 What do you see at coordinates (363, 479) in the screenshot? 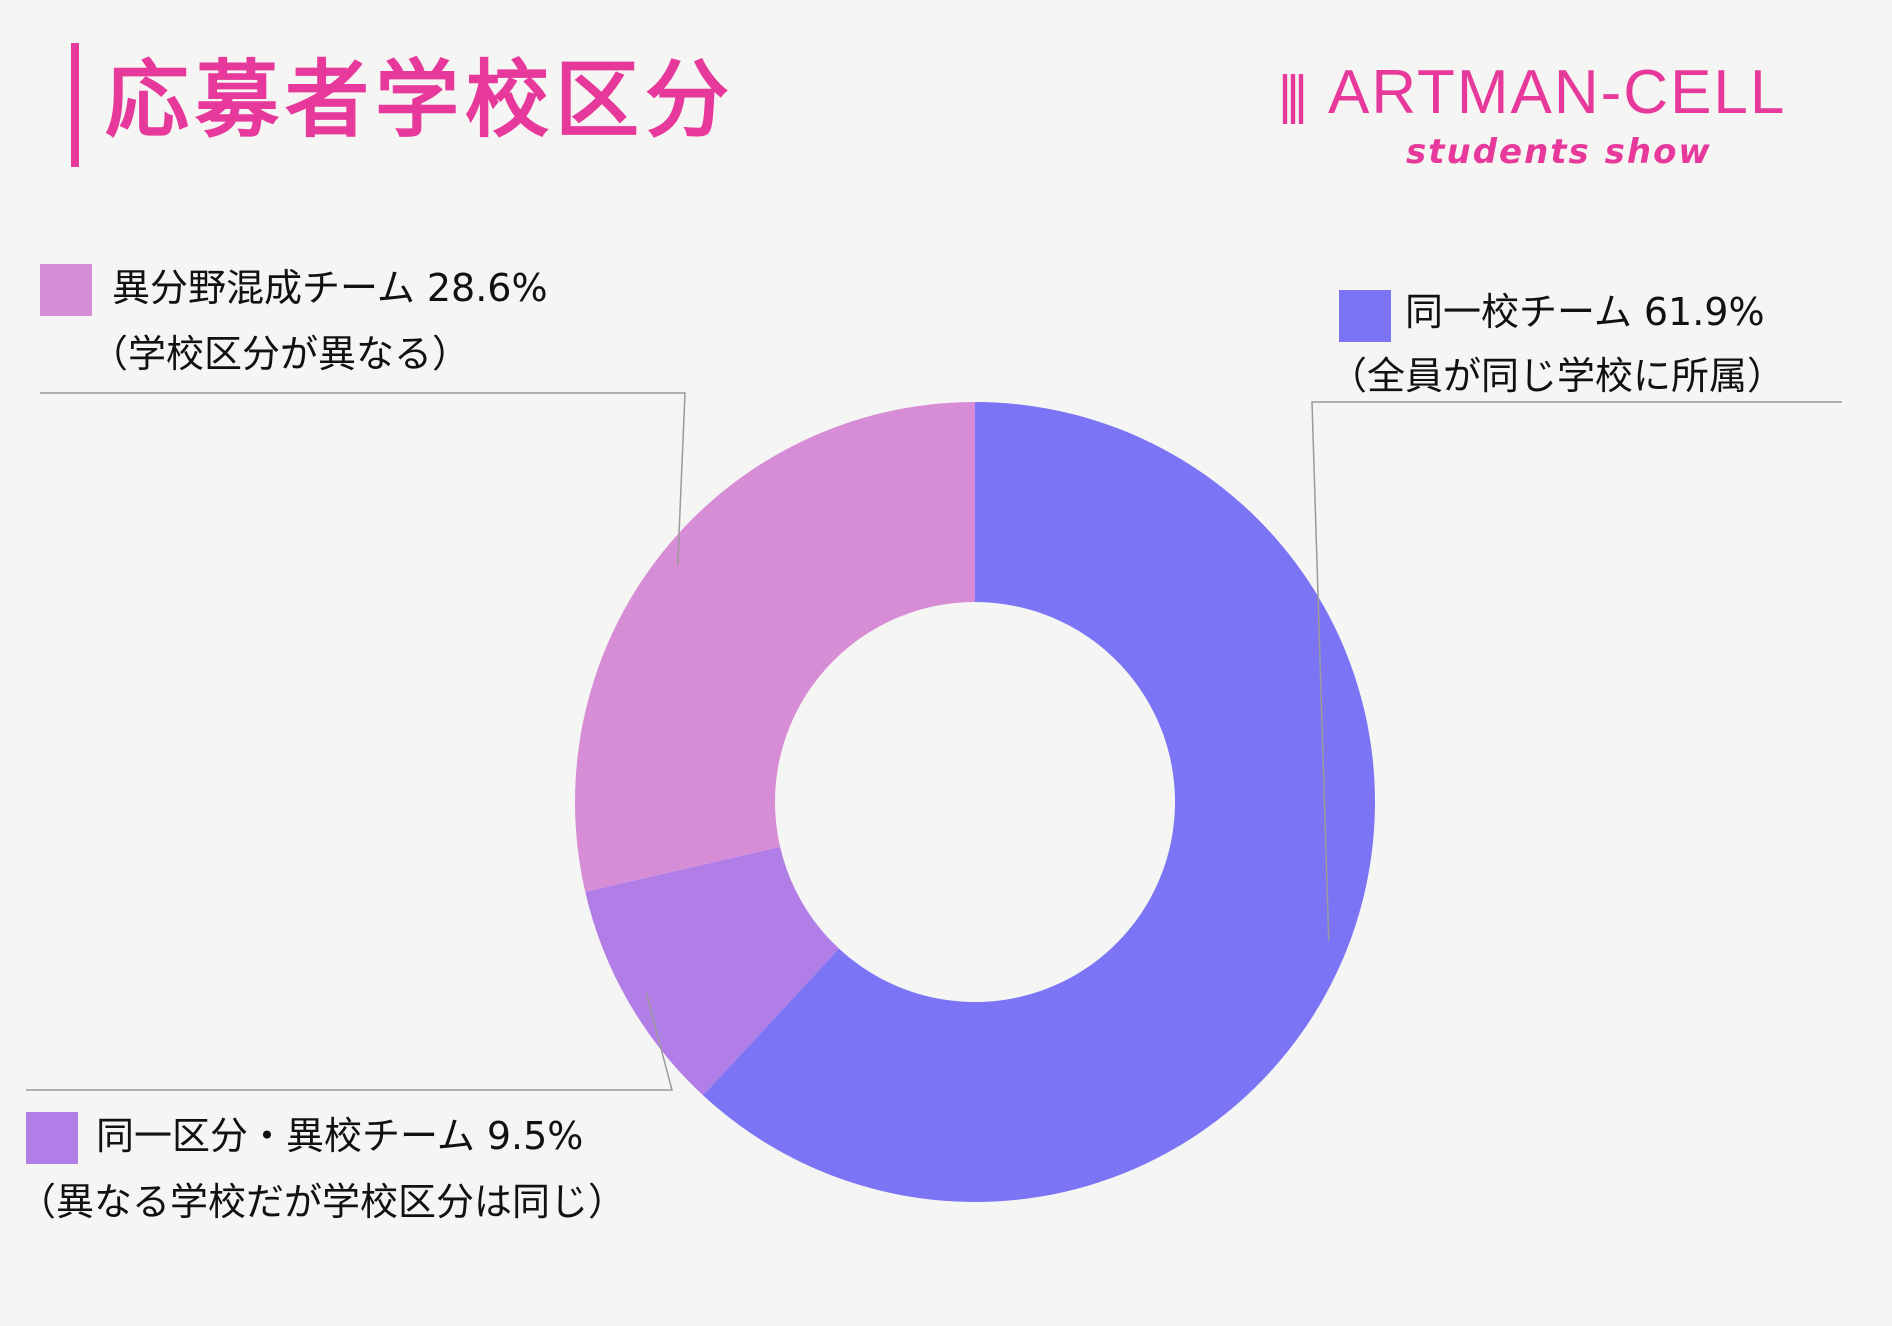
I see `leader-mixed-field` at bounding box center [363, 479].